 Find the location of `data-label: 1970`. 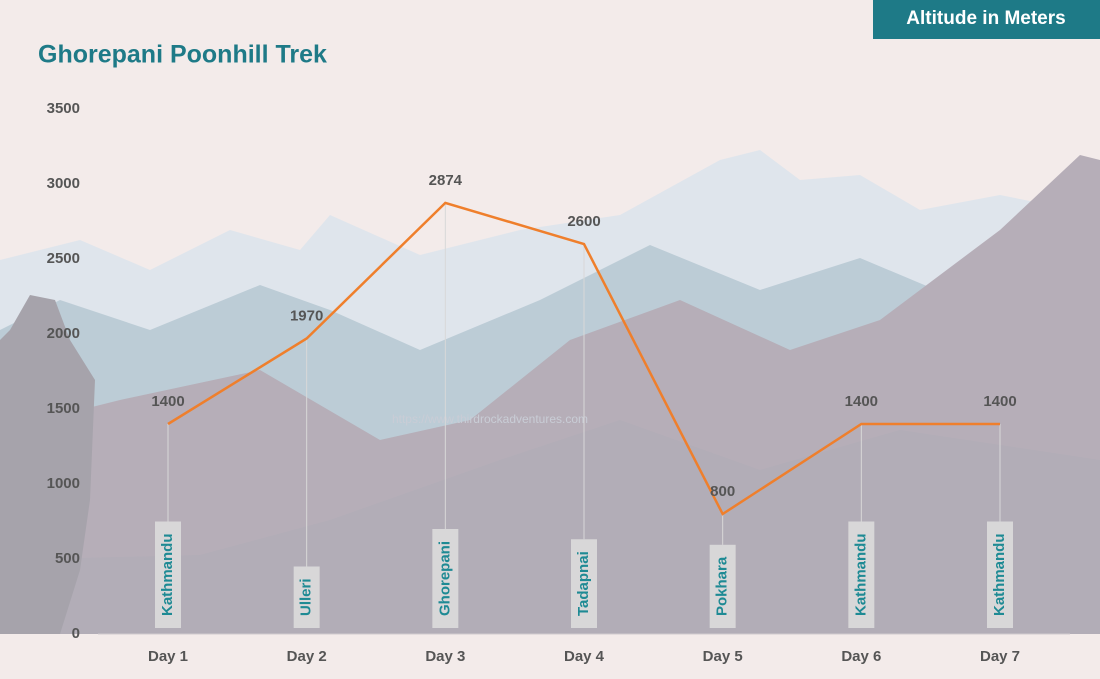

data-label: 1970 is located at coordinates (306, 315).